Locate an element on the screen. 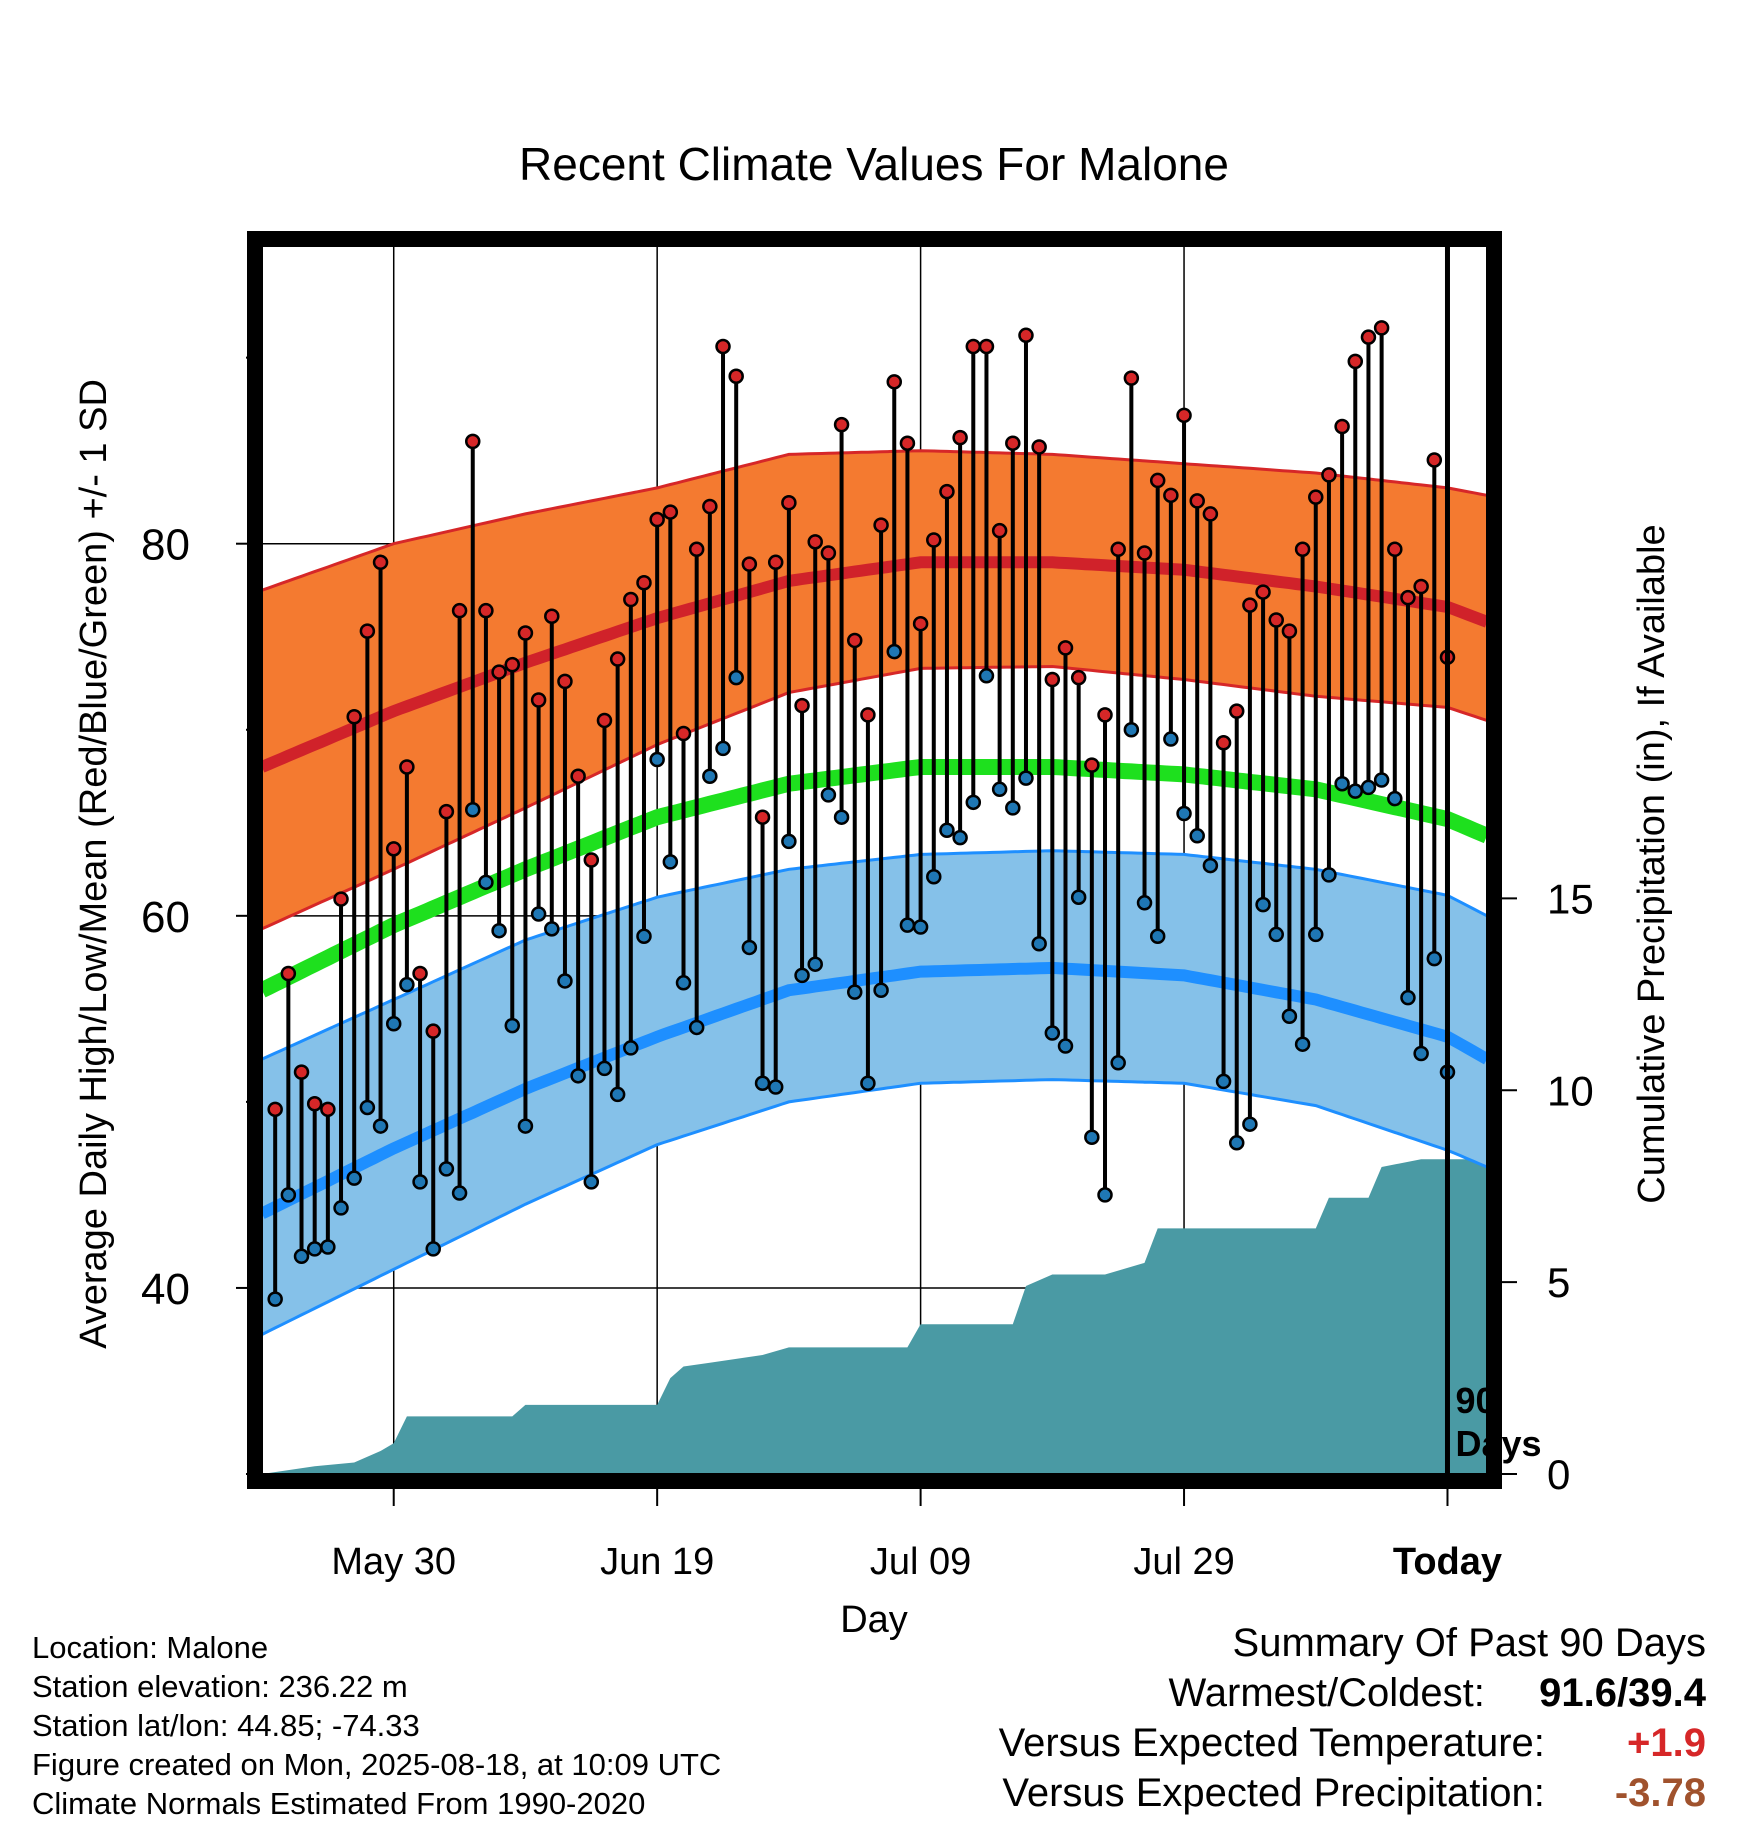 This screenshot has height=1828, width=1748. y2-tick-label-10: 10 is located at coordinates (1570, 1090).